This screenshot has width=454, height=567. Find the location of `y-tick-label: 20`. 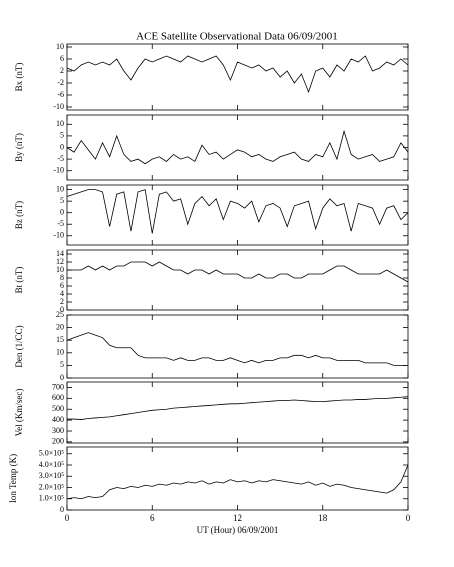

y-tick-label: 20 is located at coordinates (60, 326).